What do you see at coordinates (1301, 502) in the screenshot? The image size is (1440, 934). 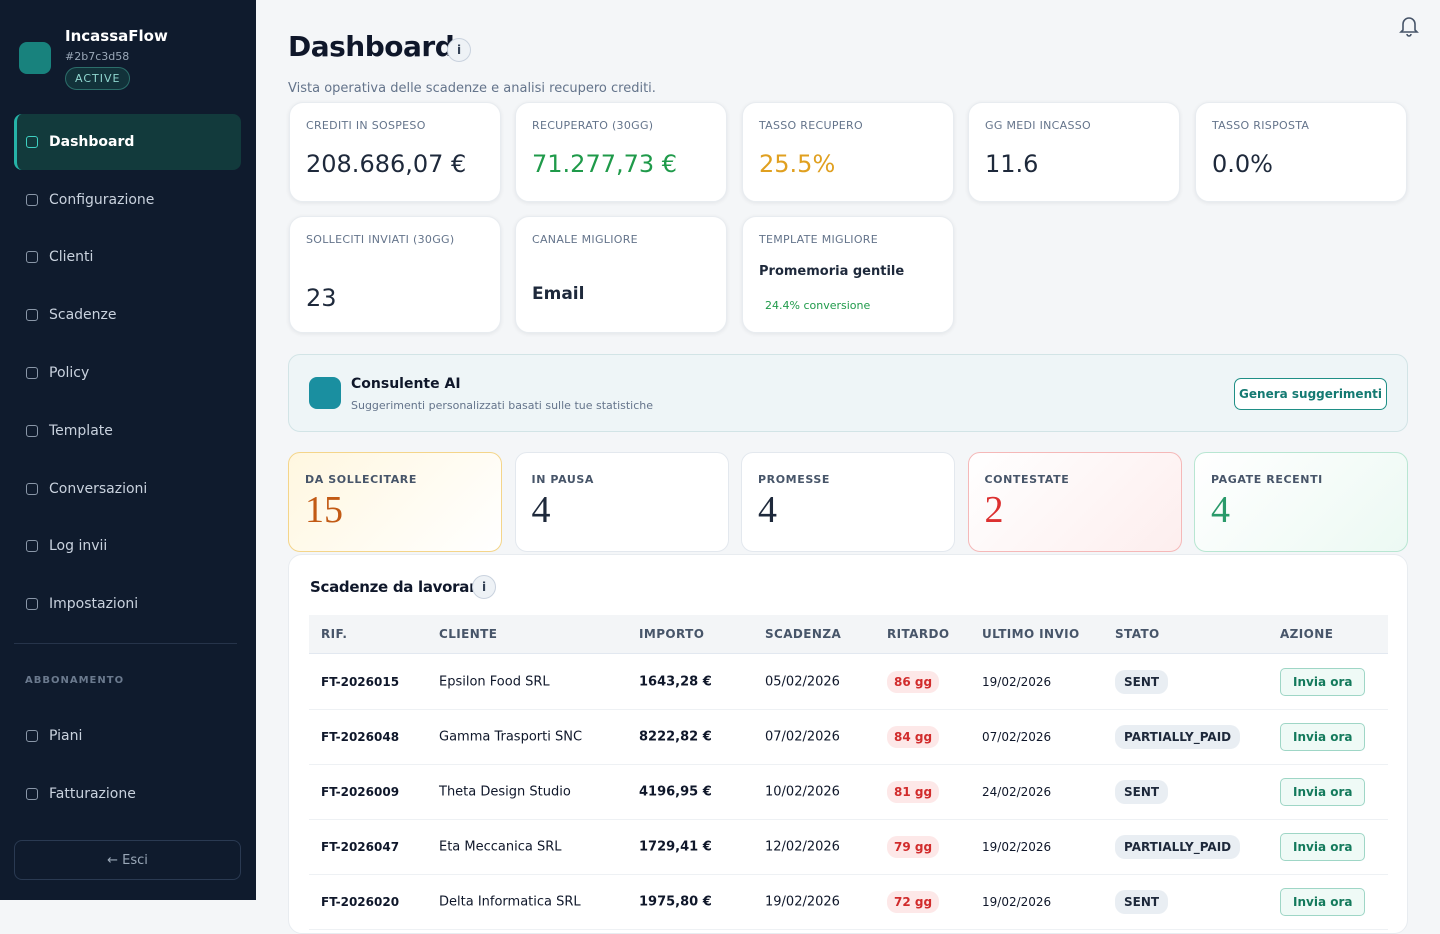 I see `status-card: PAGATE RECENTI 4` at bounding box center [1301, 502].